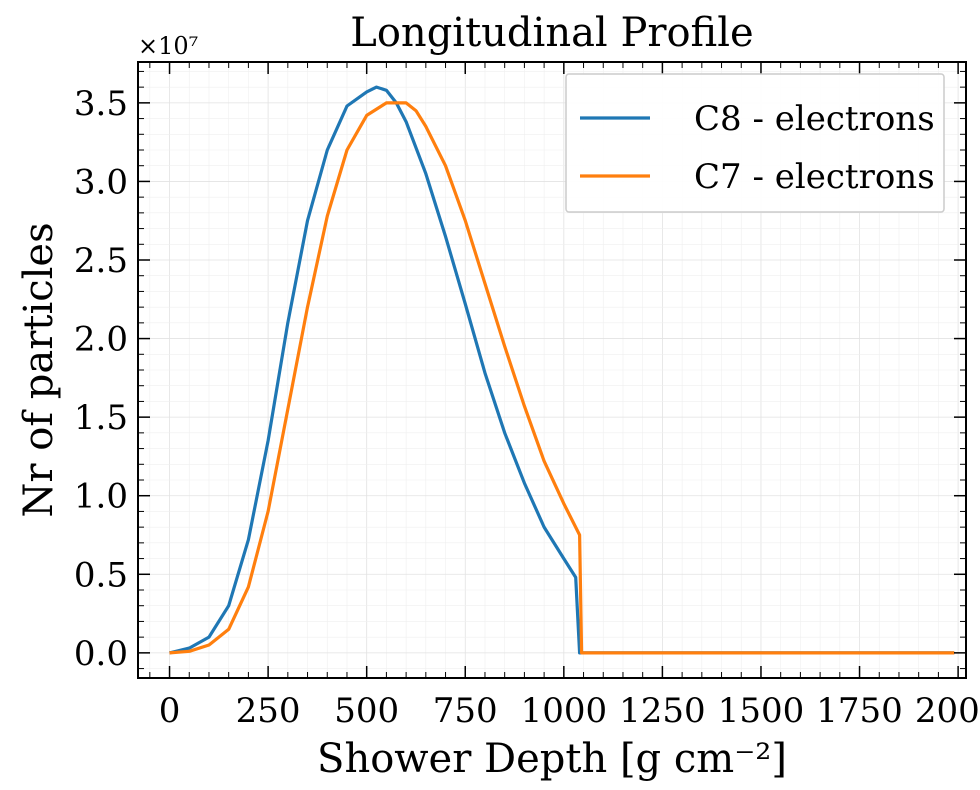 The width and height of the screenshot is (980, 790). What do you see at coordinates (170, 711) in the screenshot?
I see `x-tick-label: 0` at bounding box center [170, 711].